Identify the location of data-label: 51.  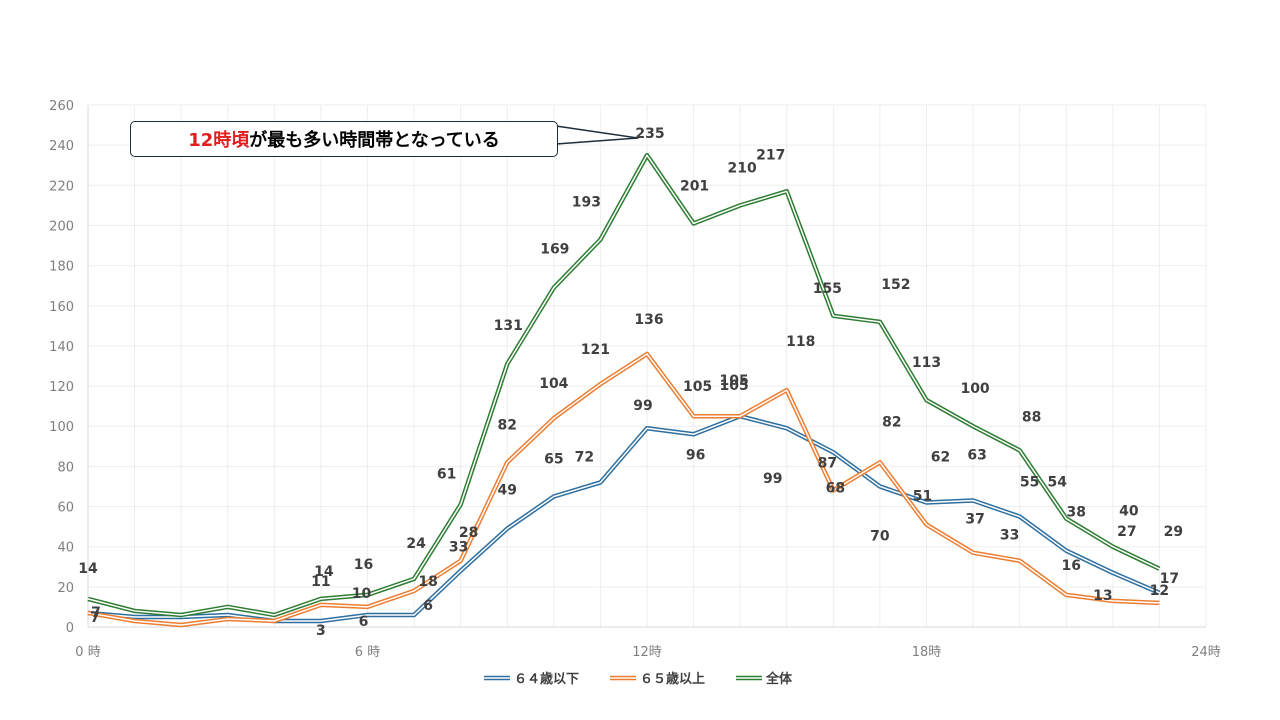
(922, 497).